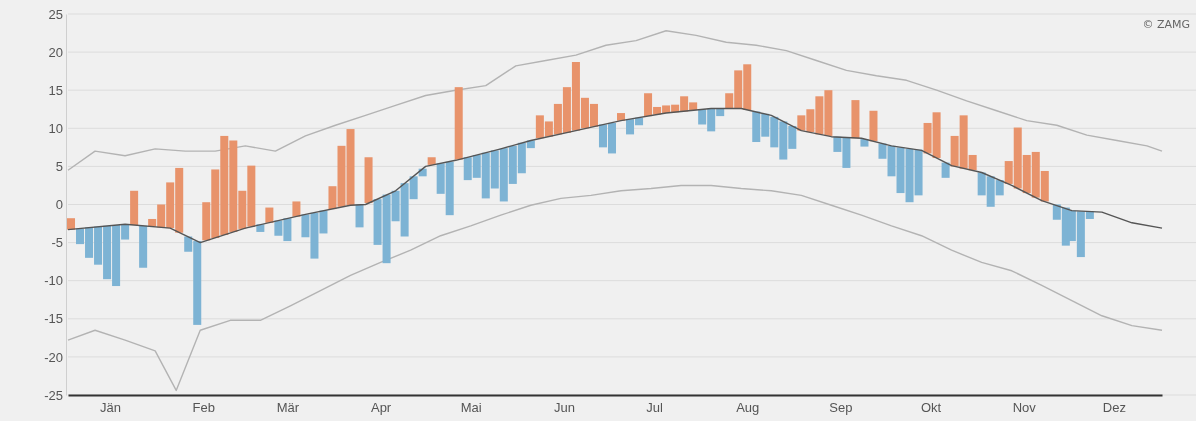 This screenshot has width=1196, height=421. Describe the element at coordinates (471, 408) in the screenshot. I see `x-tick-label: Mai` at that location.